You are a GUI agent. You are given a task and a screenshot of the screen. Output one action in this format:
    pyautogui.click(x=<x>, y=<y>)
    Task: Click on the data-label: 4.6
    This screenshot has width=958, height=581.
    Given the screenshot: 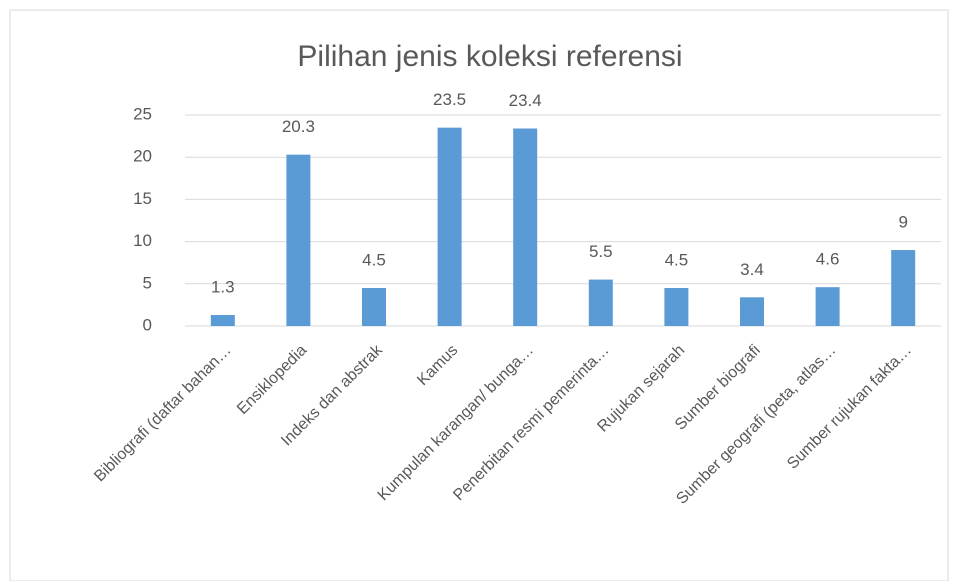 What is the action you would take?
    pyautogui.click(x=828, y=259)
    